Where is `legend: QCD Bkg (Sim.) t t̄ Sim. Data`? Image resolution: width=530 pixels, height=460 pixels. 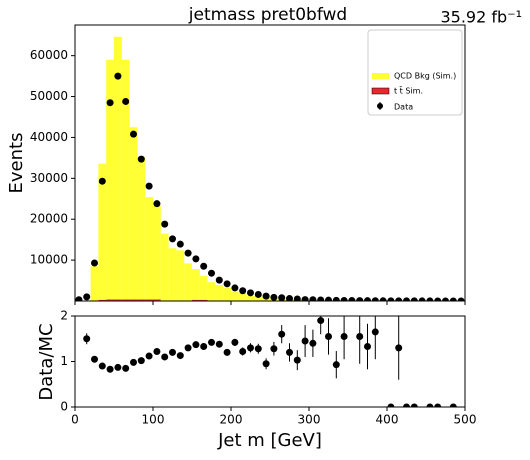
legend: QCD Bkg (Sim.) t t̄ Sim. Data is located at coordinates (415, 72).